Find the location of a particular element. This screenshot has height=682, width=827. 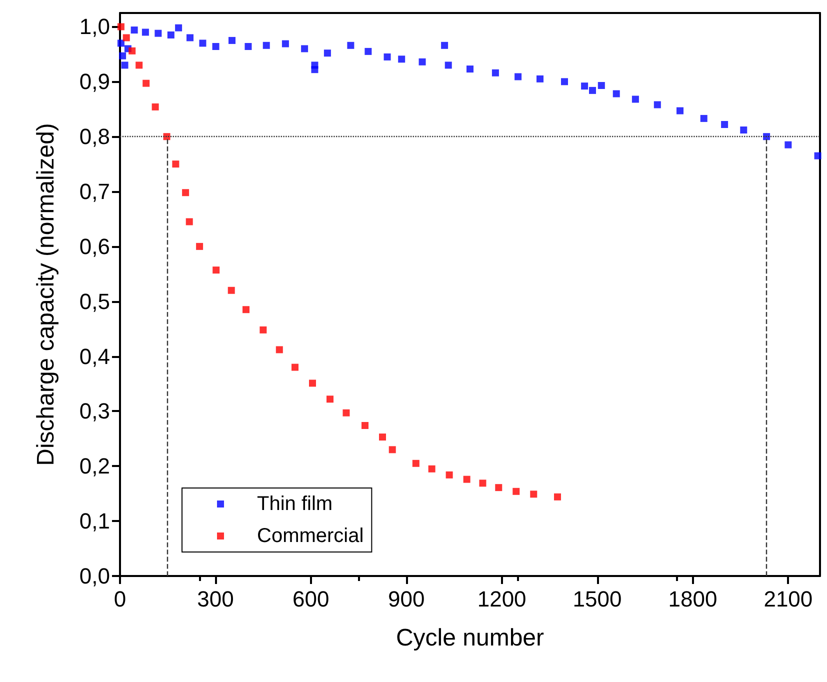

y-tick-label: 0,4 is located at coordinates (94, 356).